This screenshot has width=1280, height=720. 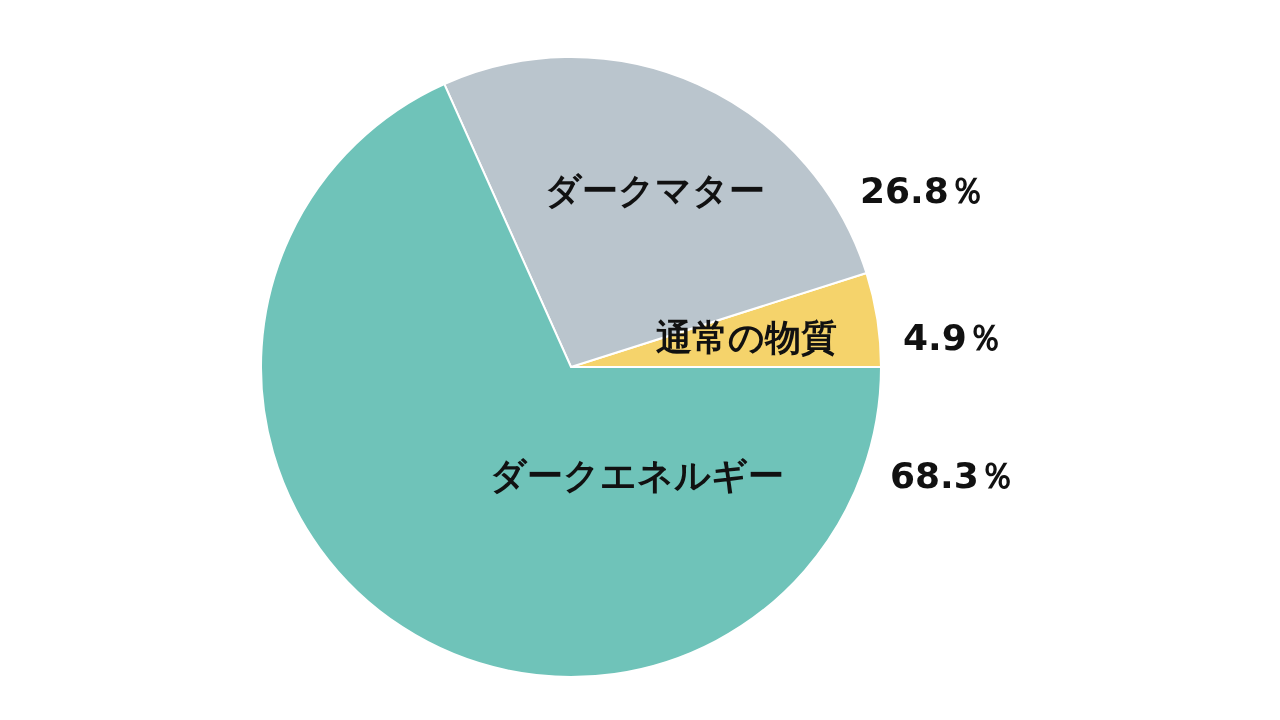 What do you see at coordinates (655, 190) in the screenshot?
I see `slice-label: ダークマター` at bounding box center [655, 190].